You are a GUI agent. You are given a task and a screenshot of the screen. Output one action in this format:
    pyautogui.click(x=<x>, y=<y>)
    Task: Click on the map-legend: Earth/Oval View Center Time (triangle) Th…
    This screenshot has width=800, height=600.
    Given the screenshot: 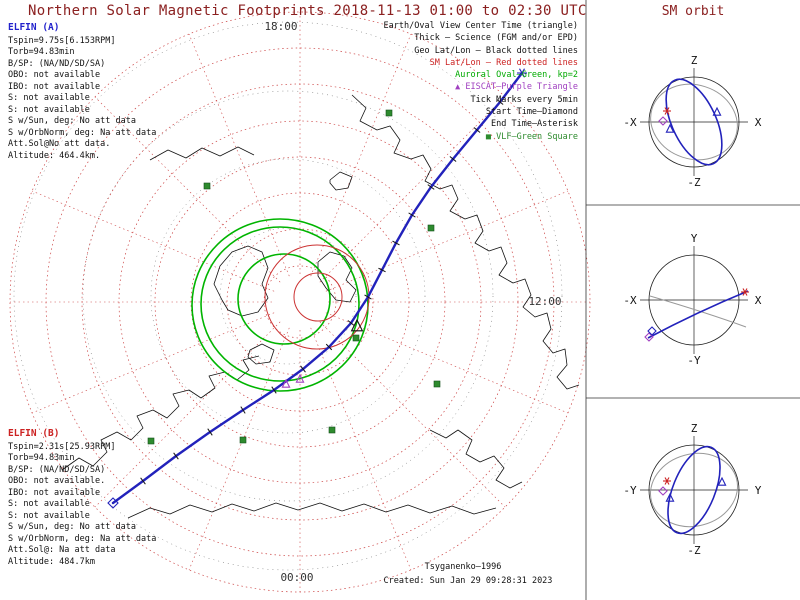 What is the action you would take?
    pyautogui.click(x=464, y=81)
    